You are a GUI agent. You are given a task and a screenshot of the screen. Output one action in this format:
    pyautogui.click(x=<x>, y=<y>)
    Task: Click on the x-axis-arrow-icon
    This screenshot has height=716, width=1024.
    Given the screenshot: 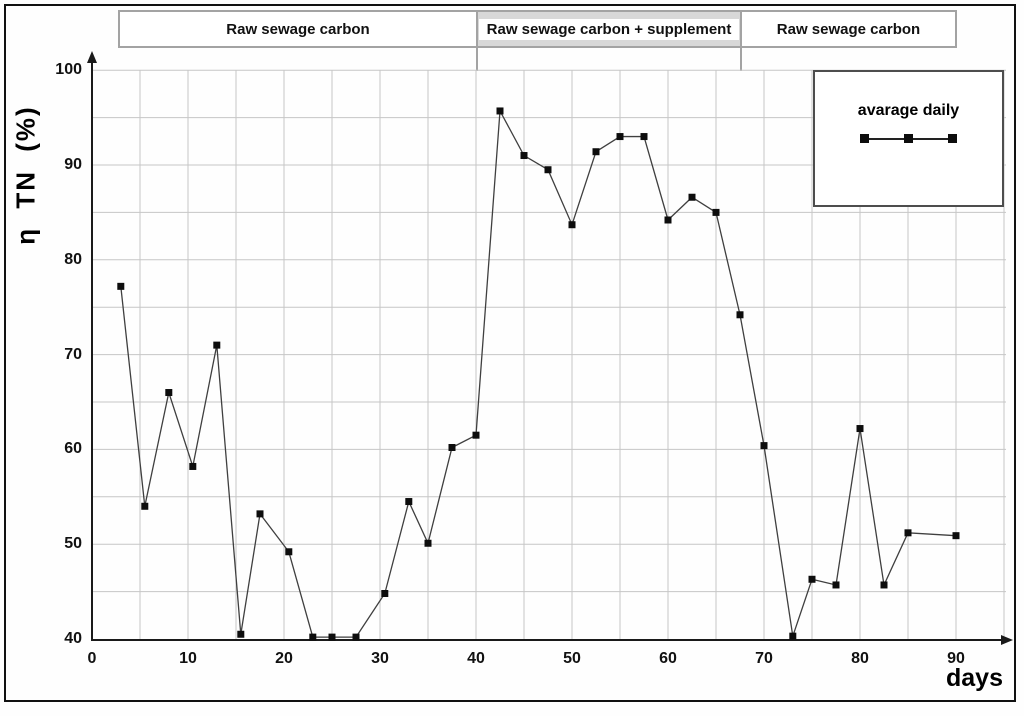 What is the action you would take?
    pyautogui.click(x=1007, y=640)
    